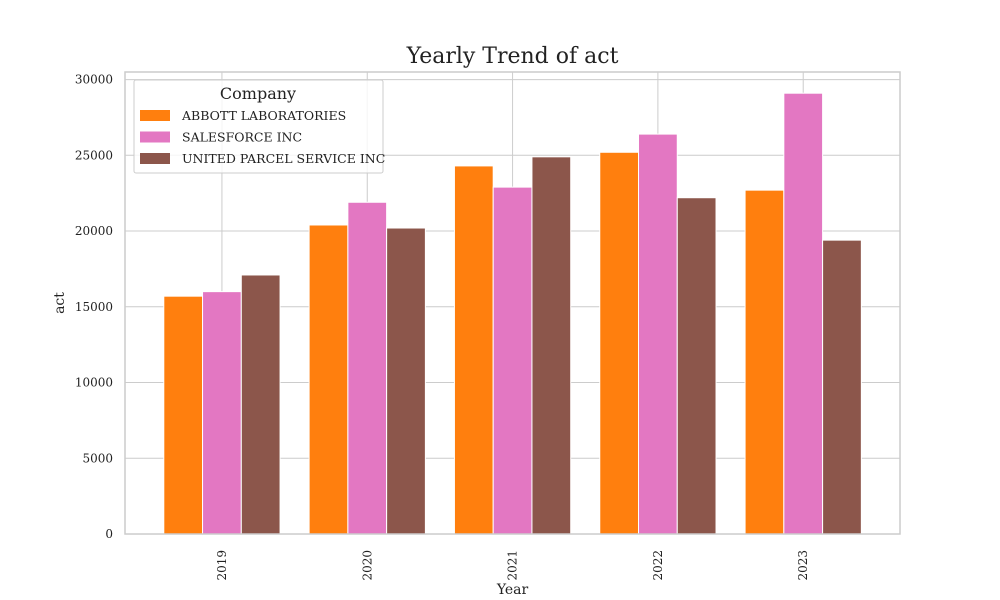 Image resolution: width=1000 pixels, height=600 pixels. What do you see at coordinates (109, 534) in the screenshot?
I see `y-tick-label: 0` at bounding box center [109, 534].